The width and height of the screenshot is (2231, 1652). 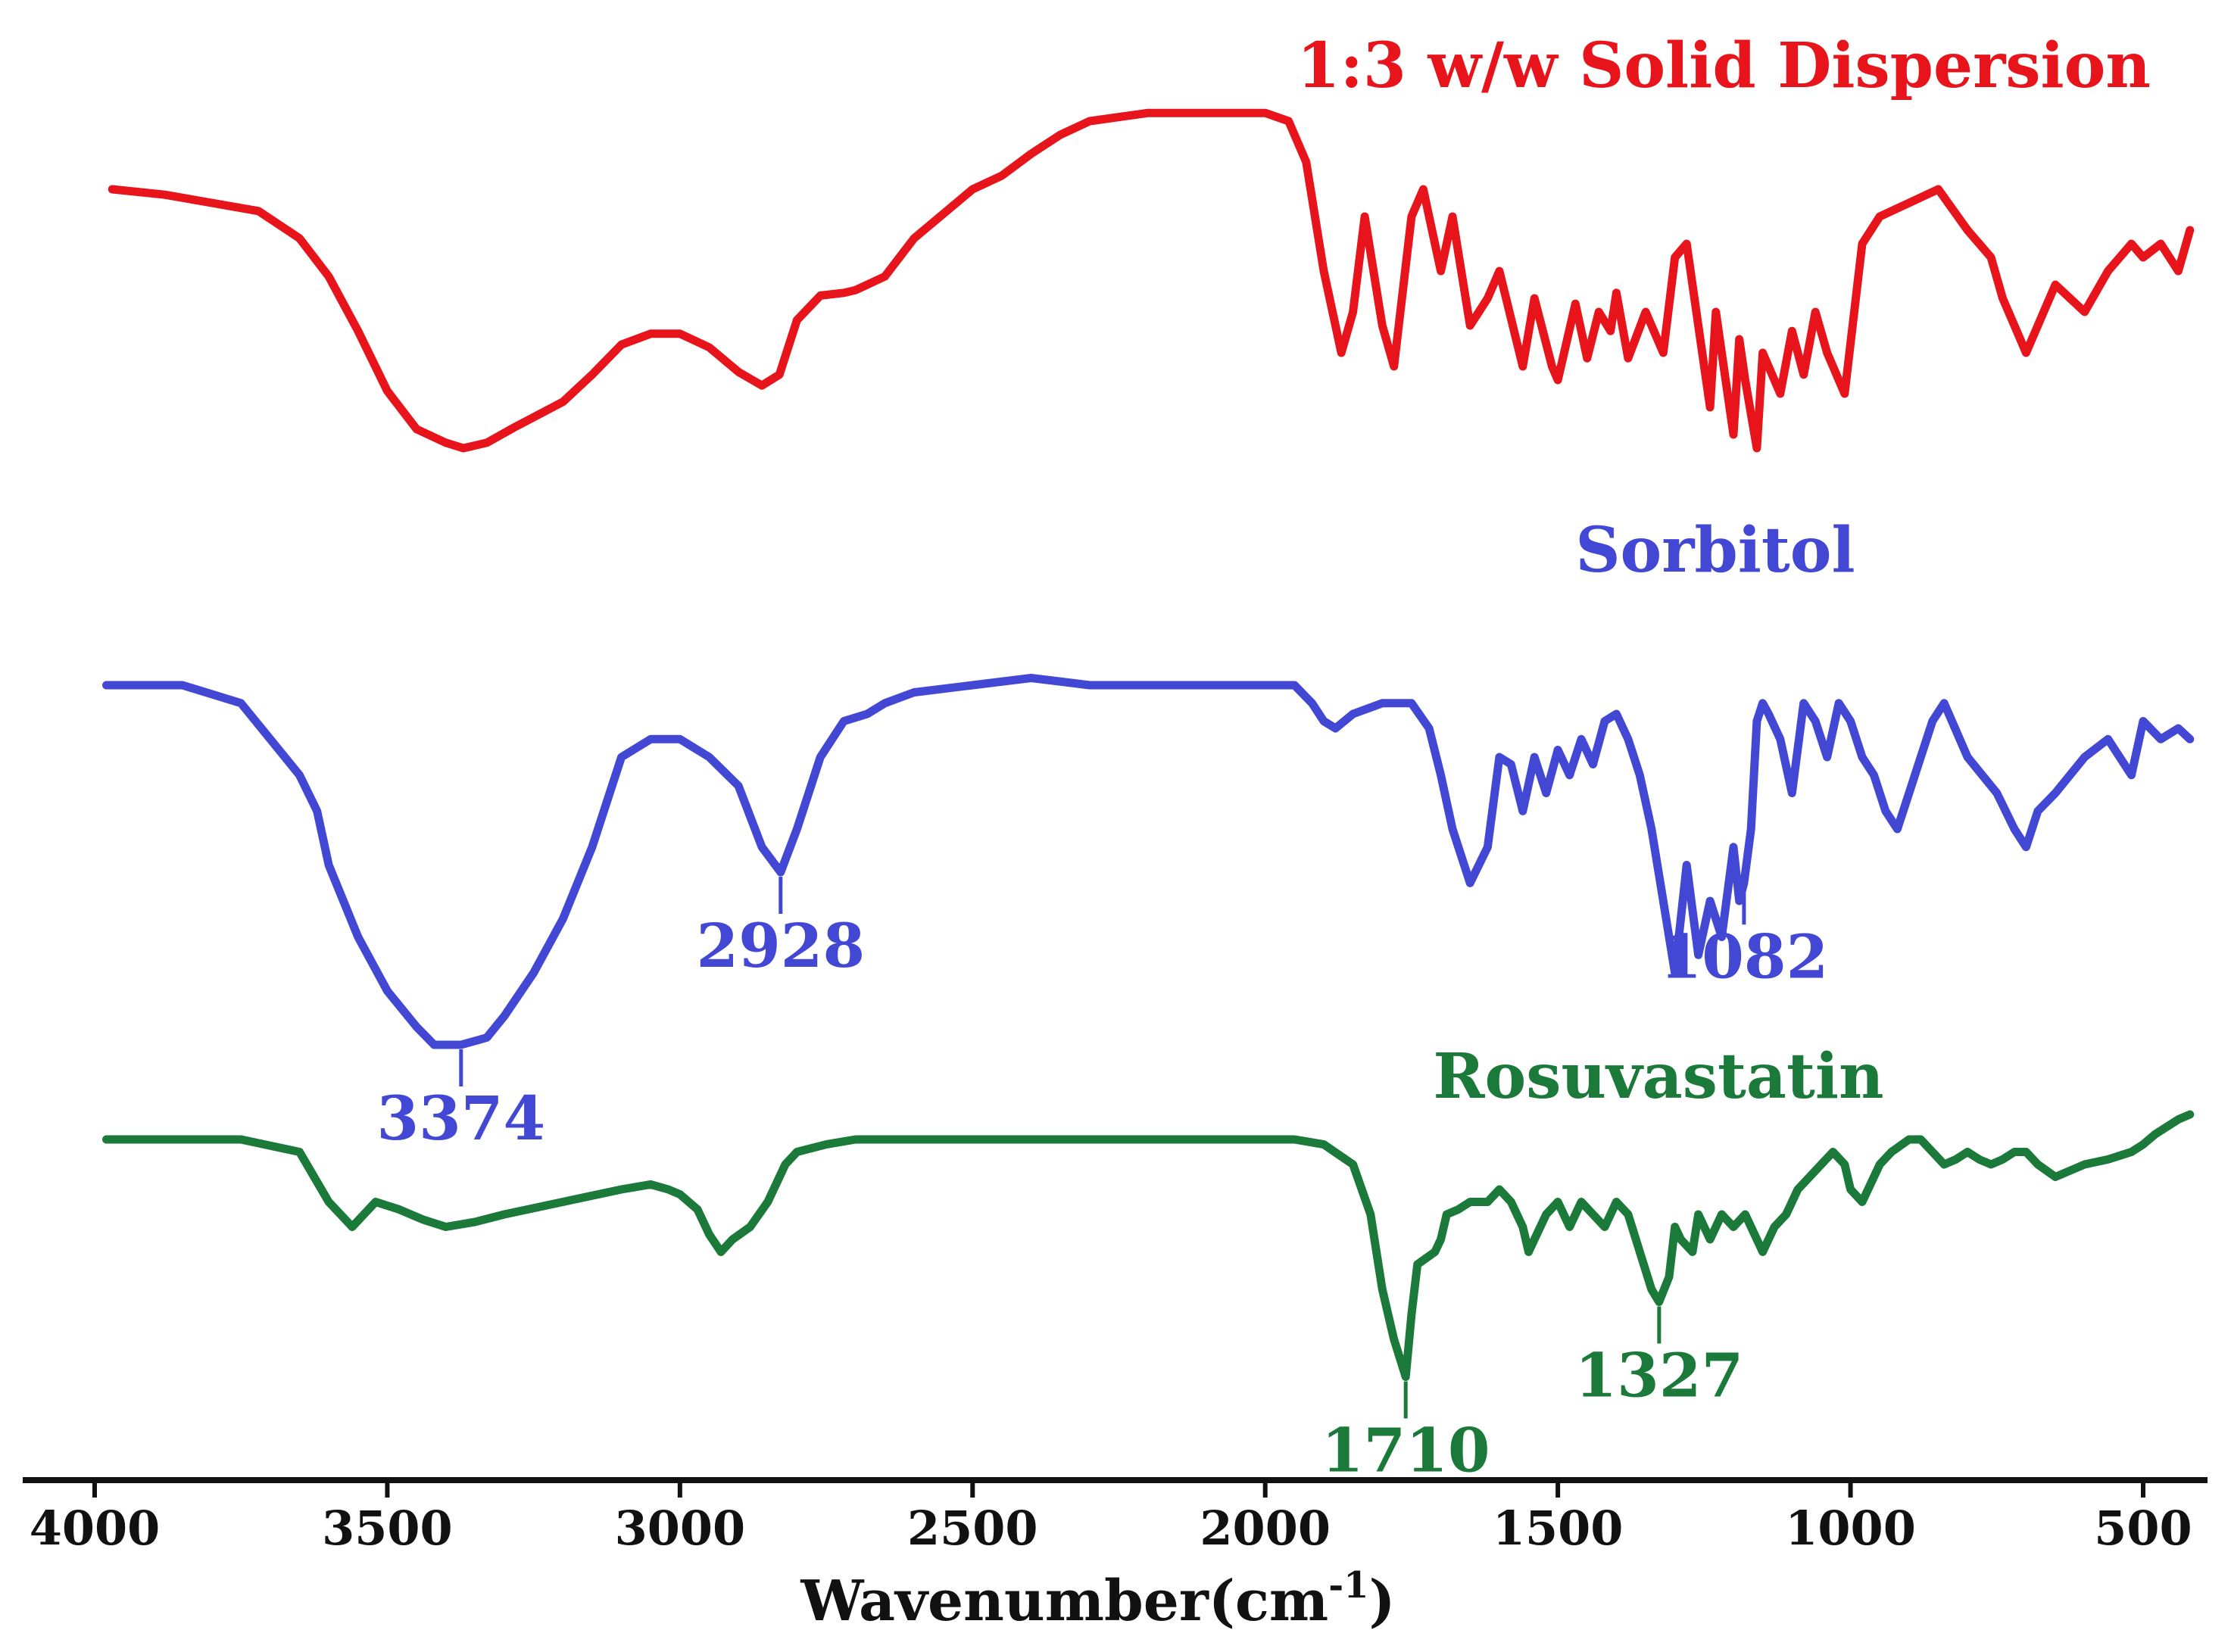 What do you see at coordinates (1265, 1528) in the screenshot?
I see `x-tick-label-2000: 2000` at bounding box center [1265, 1528].